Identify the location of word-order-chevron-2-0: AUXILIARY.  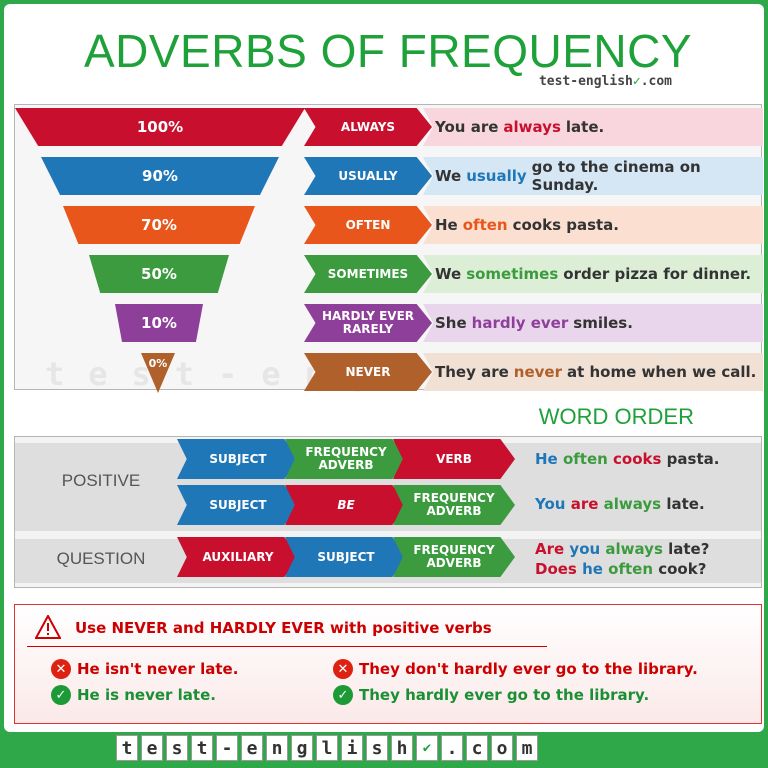
(238, 557).